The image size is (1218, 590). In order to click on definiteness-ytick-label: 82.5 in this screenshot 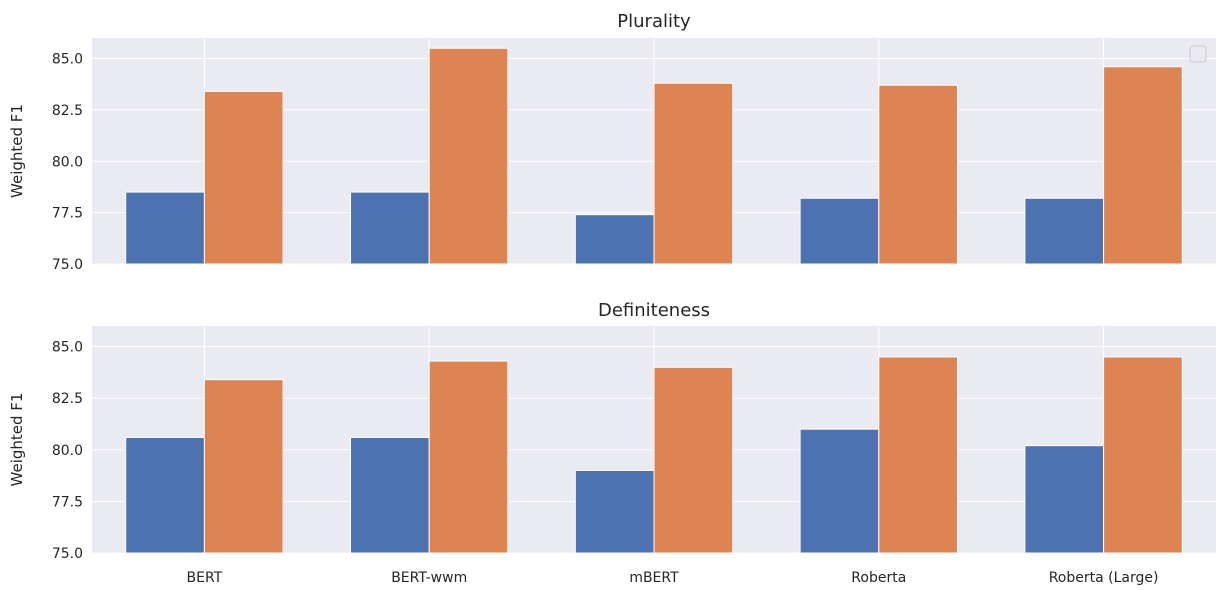, I will do `click(67, 399)`.